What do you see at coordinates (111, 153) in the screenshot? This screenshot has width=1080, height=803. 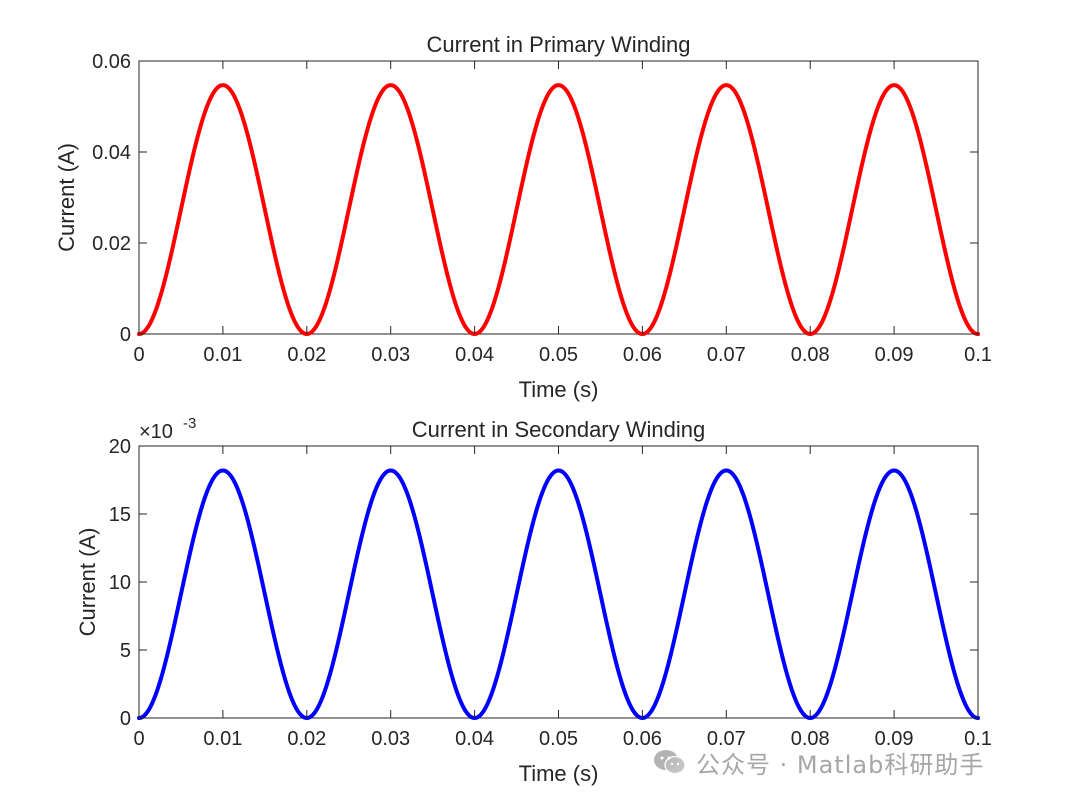 I see `y-tick-label: 0.04` at bounding box center [111, 153].